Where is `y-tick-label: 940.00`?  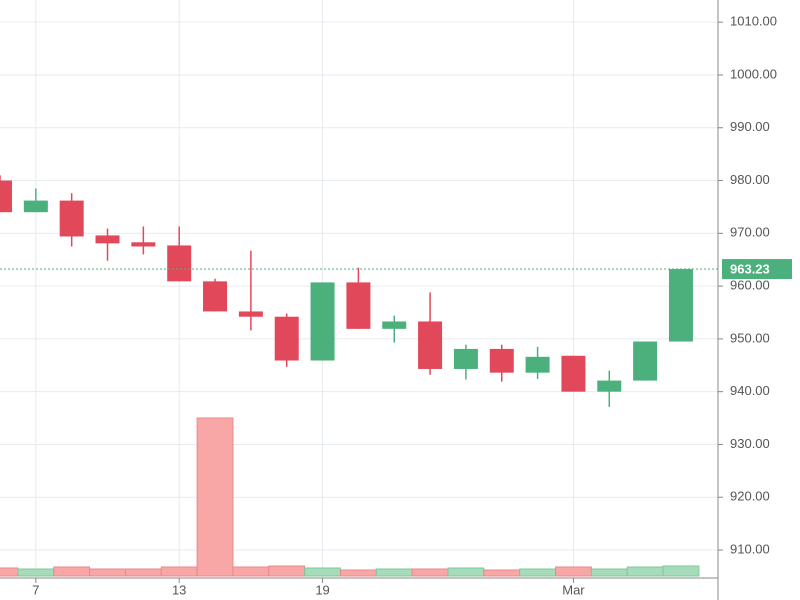 y-tick-label: 940.00 is located at coordinates (750, 390).